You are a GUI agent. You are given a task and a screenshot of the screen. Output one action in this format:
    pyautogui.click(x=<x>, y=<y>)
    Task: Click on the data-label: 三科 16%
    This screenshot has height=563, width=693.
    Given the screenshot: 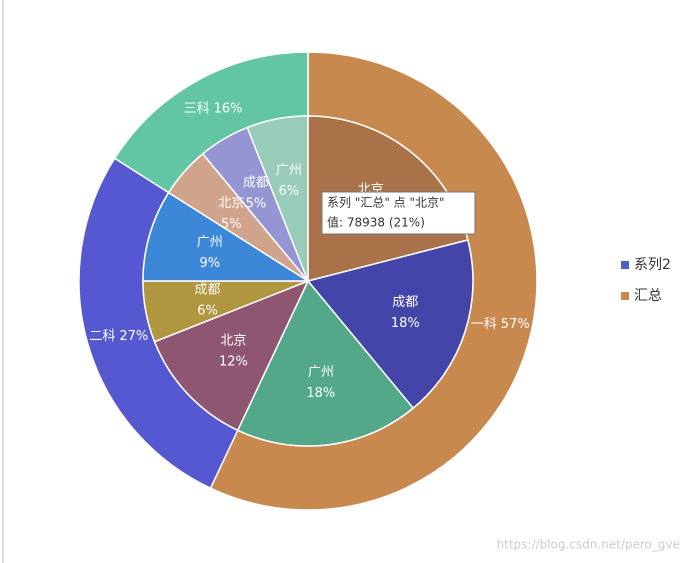 What is the action you would take?
    pyautogui.click(x=213, y=108)
    